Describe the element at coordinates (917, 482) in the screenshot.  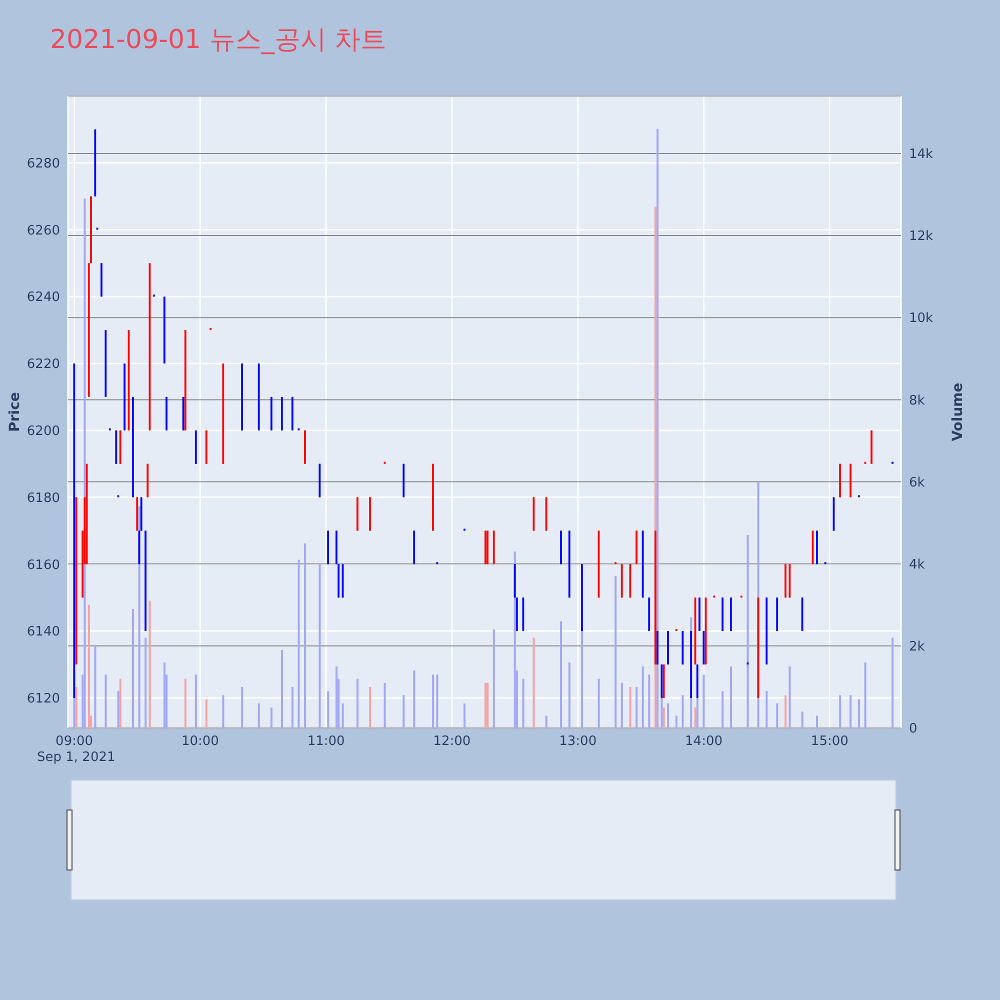
I see `y2-tick-label: 6k` at that location.